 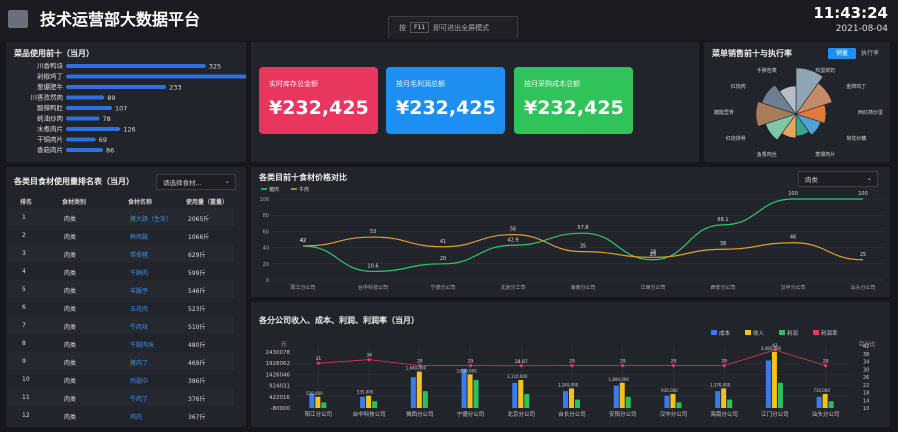 I want to click on cell-rank: 9, so click(x=24, y=361).